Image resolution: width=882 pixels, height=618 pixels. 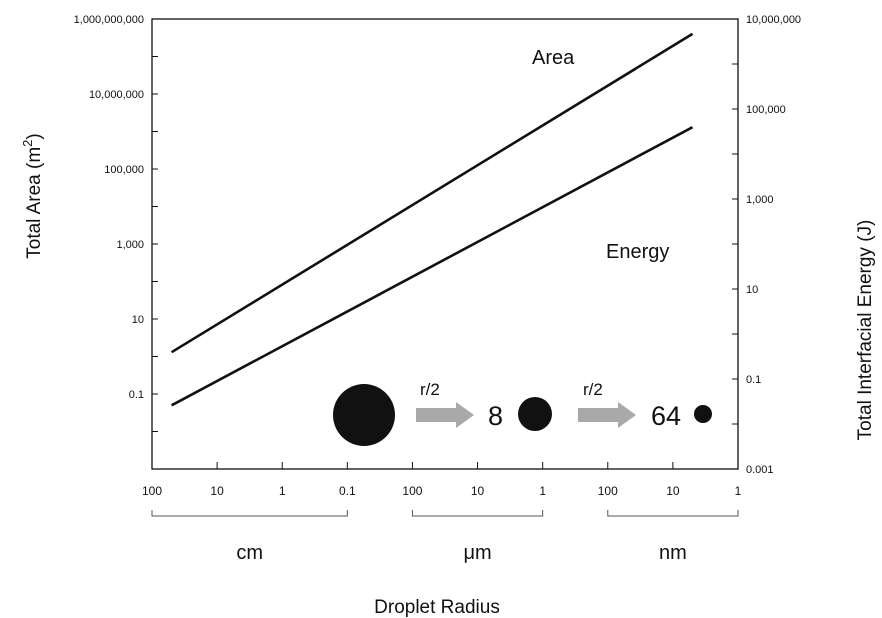 I want to click on right-tick-label: 10, so click(x=752, y=290).